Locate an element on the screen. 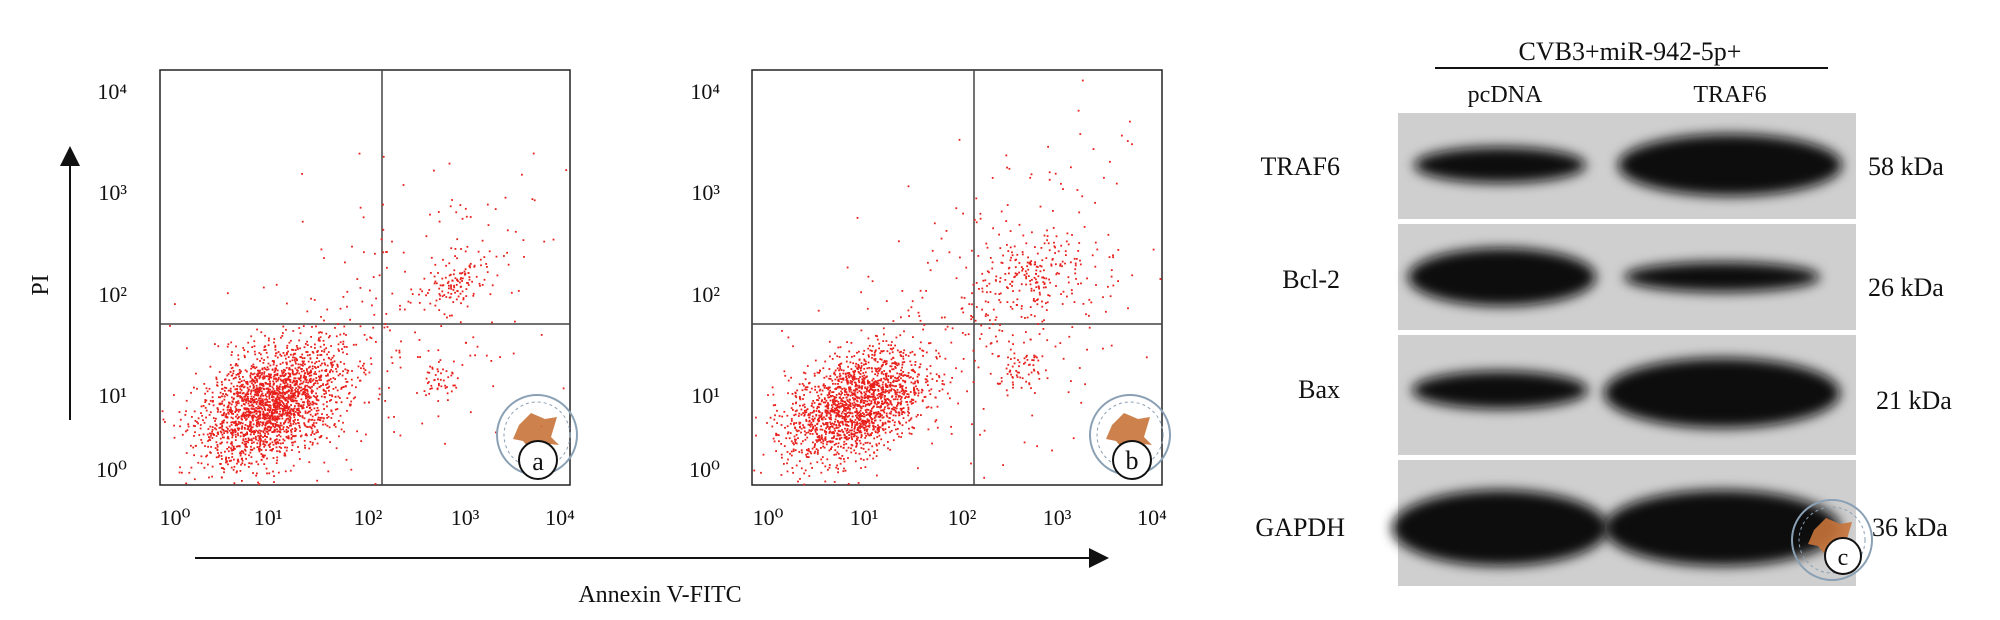 This screenshot has height=620, width=2000. y-tick-label: 10⁰ is located at coordinates (111, 469).